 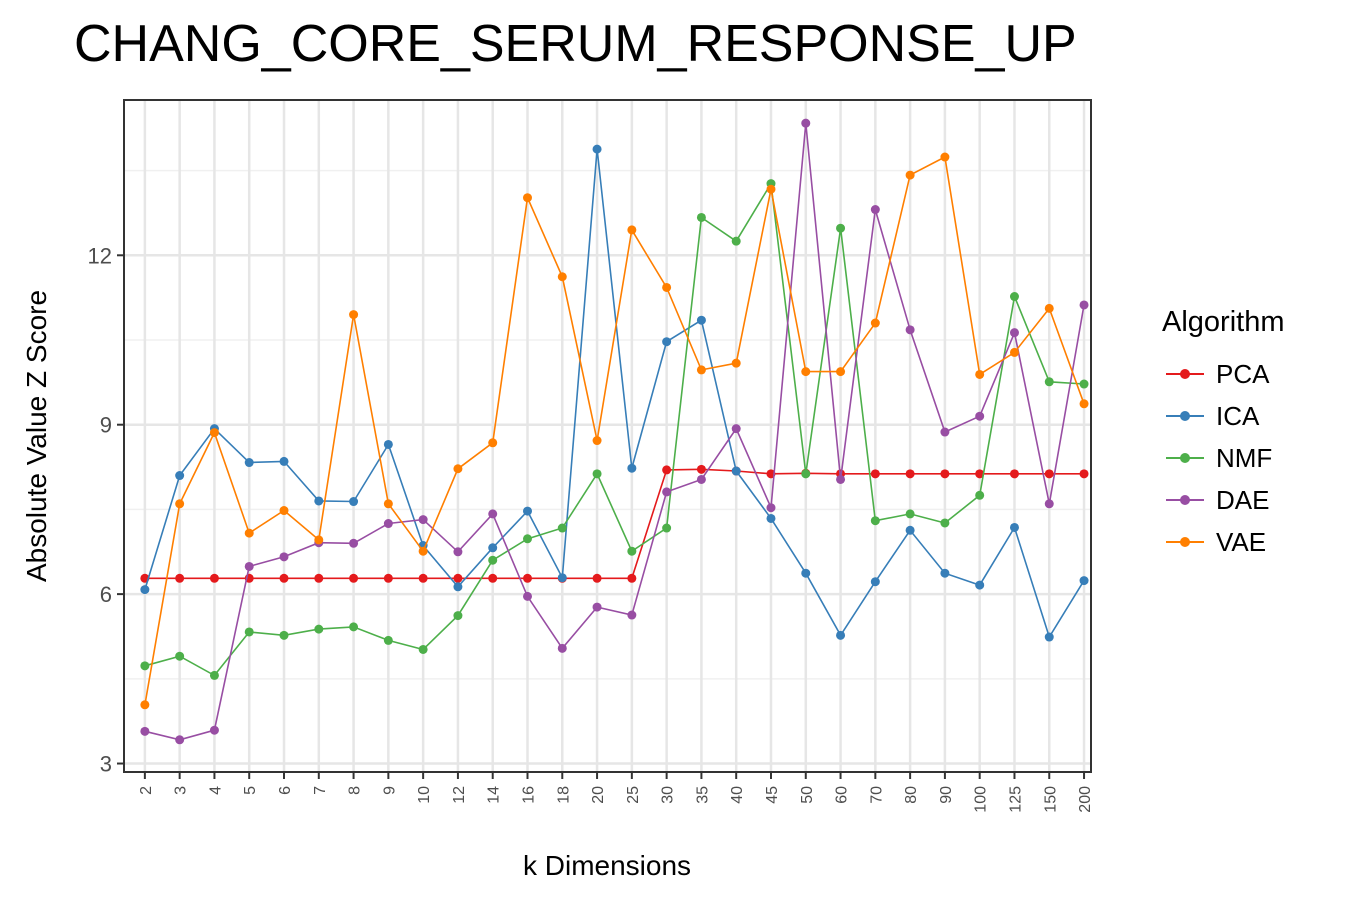 I want to click on legend-item-pca: PCA, so click(x=1223, y=374).